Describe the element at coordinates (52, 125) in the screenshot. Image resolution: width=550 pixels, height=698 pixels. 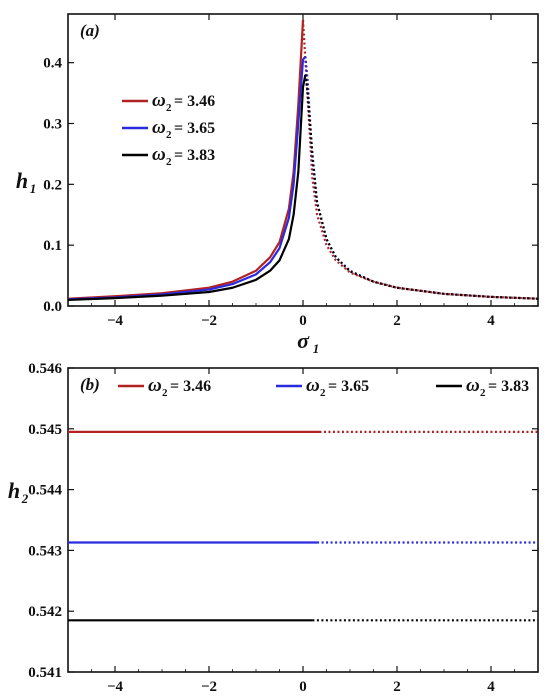
I see `y-tick-label: 0.3` at that location.